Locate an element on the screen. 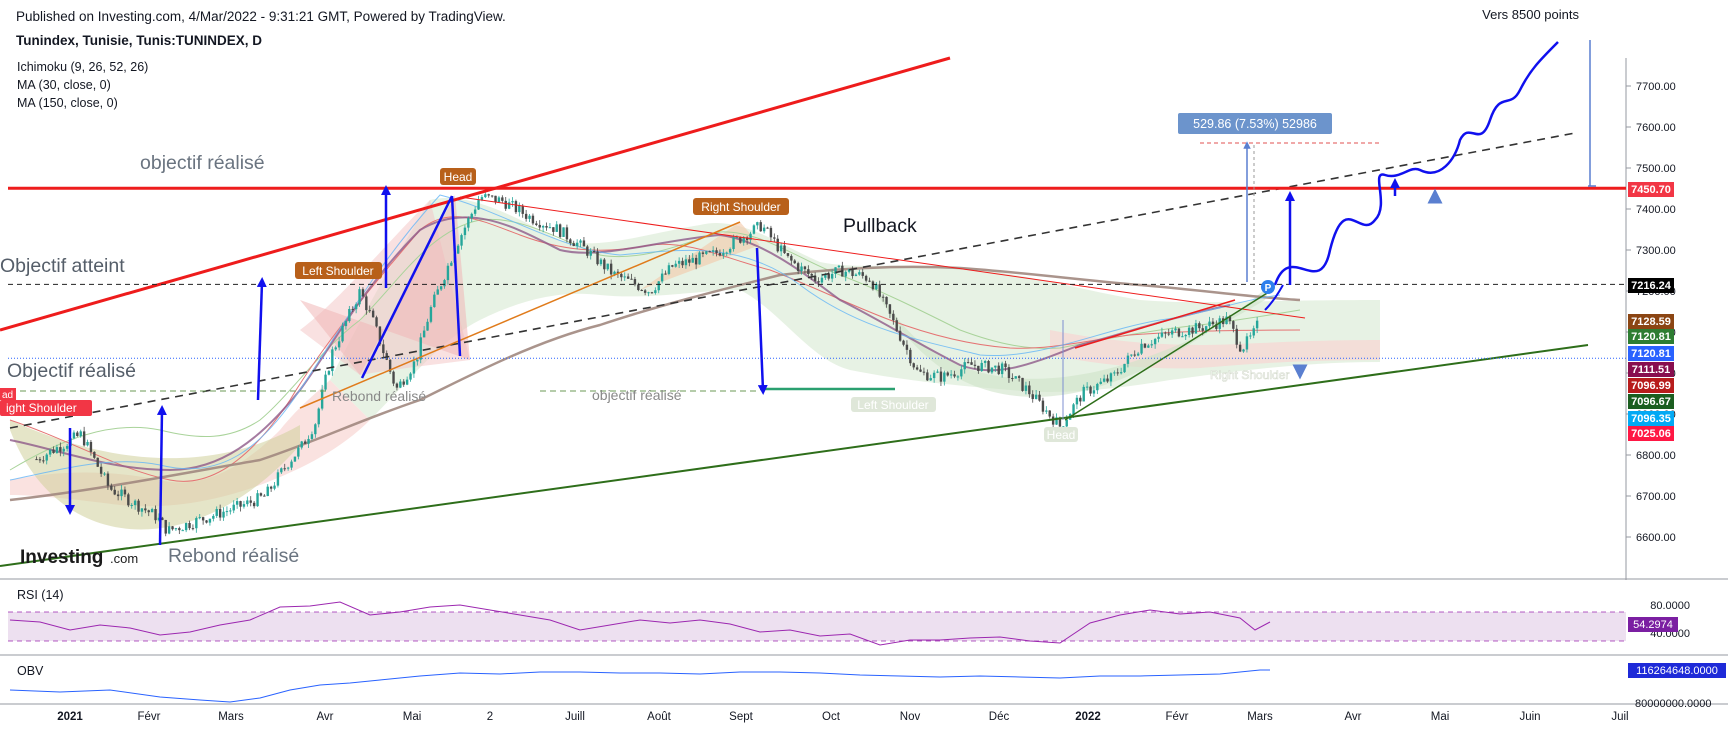 The height and width of the screenshot is (729, 1728). obv-title: OBV is located at coordinates (30, 671).